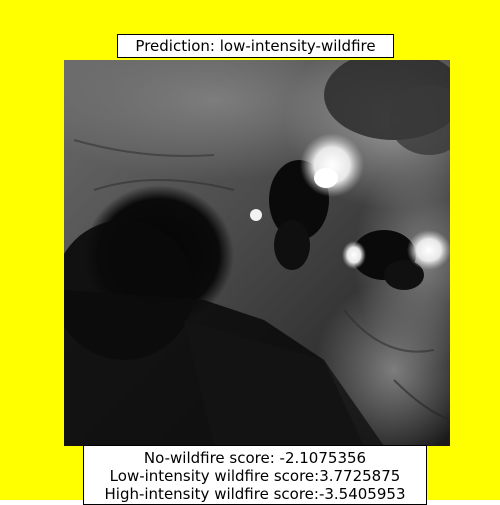 The image size is (500, 505). Describe the element at coordinates (255, 46) in the screenshot. I see `prediction-title: Prediction: low-intensity-wildfire` at that location.